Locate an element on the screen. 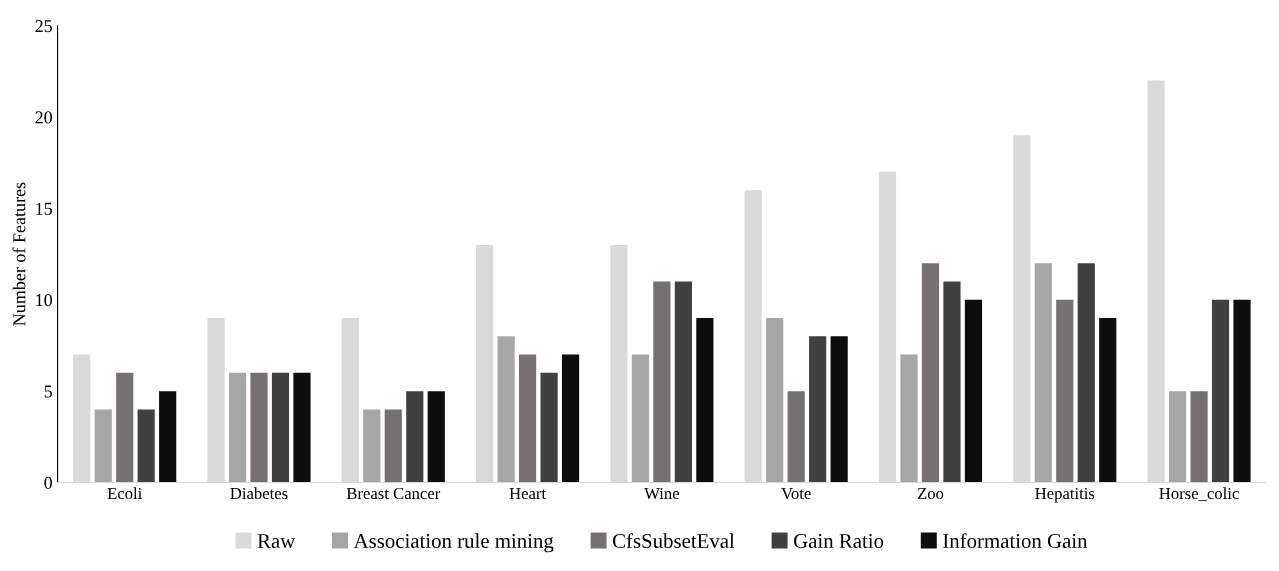  y-tick-label: 25 is located at coordinates (43, 26).